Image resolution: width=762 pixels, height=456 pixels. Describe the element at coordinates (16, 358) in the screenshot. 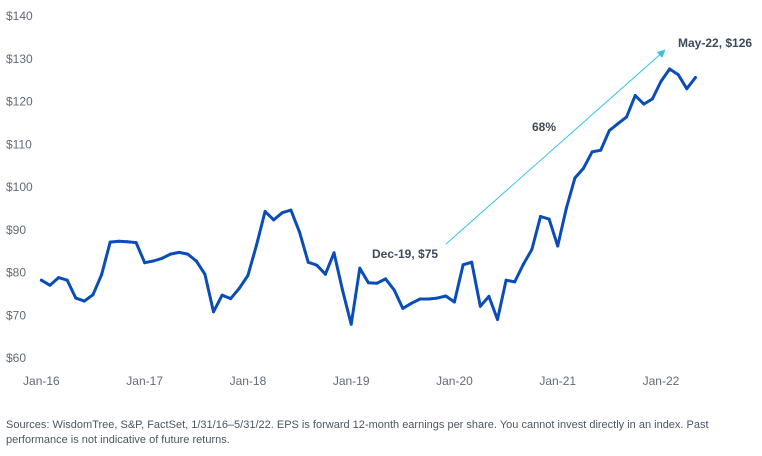

I see `y-tick-label: $60` at that location.